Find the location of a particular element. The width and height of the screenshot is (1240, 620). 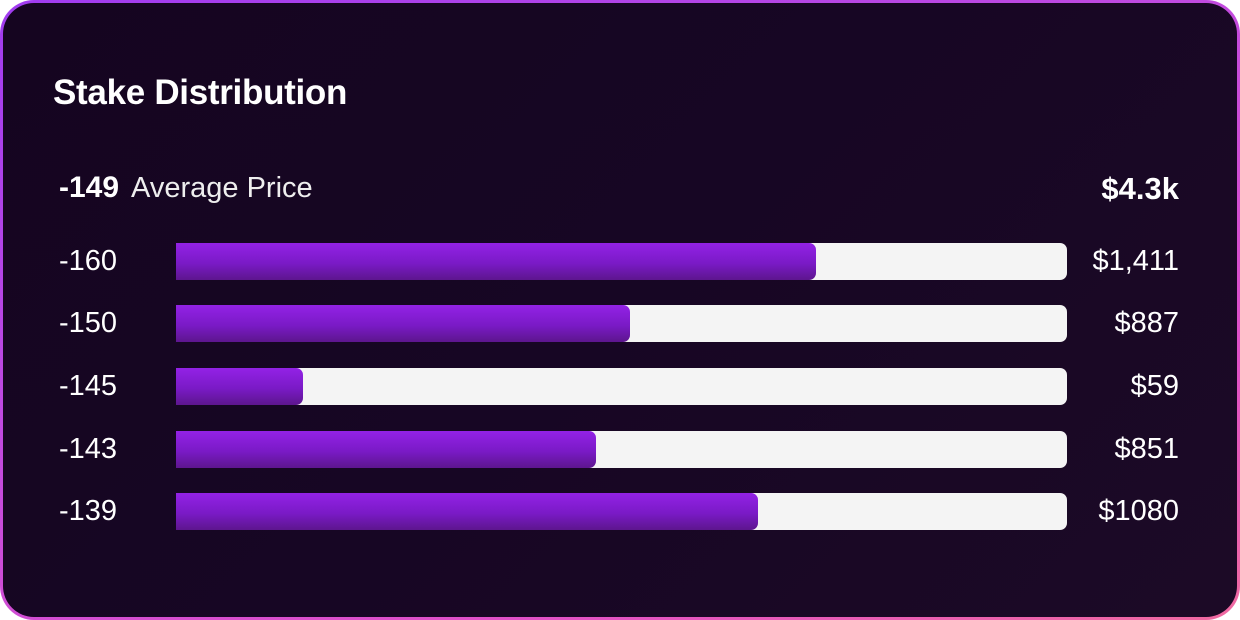

bar-row: -150 $887 is located at coordinates (620, 323).